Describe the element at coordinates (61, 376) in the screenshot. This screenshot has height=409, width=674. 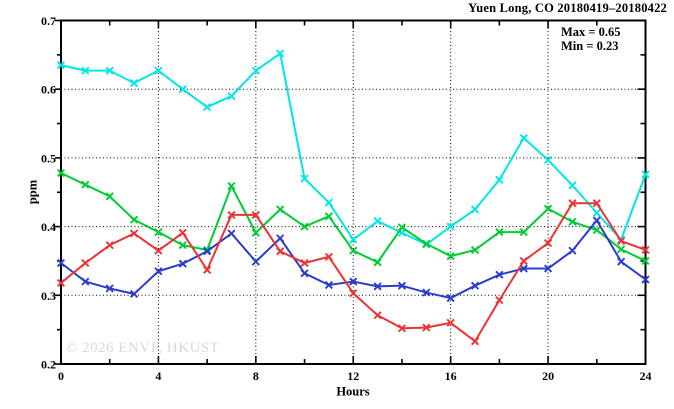
I see `x-tick-label: 0` at that location.